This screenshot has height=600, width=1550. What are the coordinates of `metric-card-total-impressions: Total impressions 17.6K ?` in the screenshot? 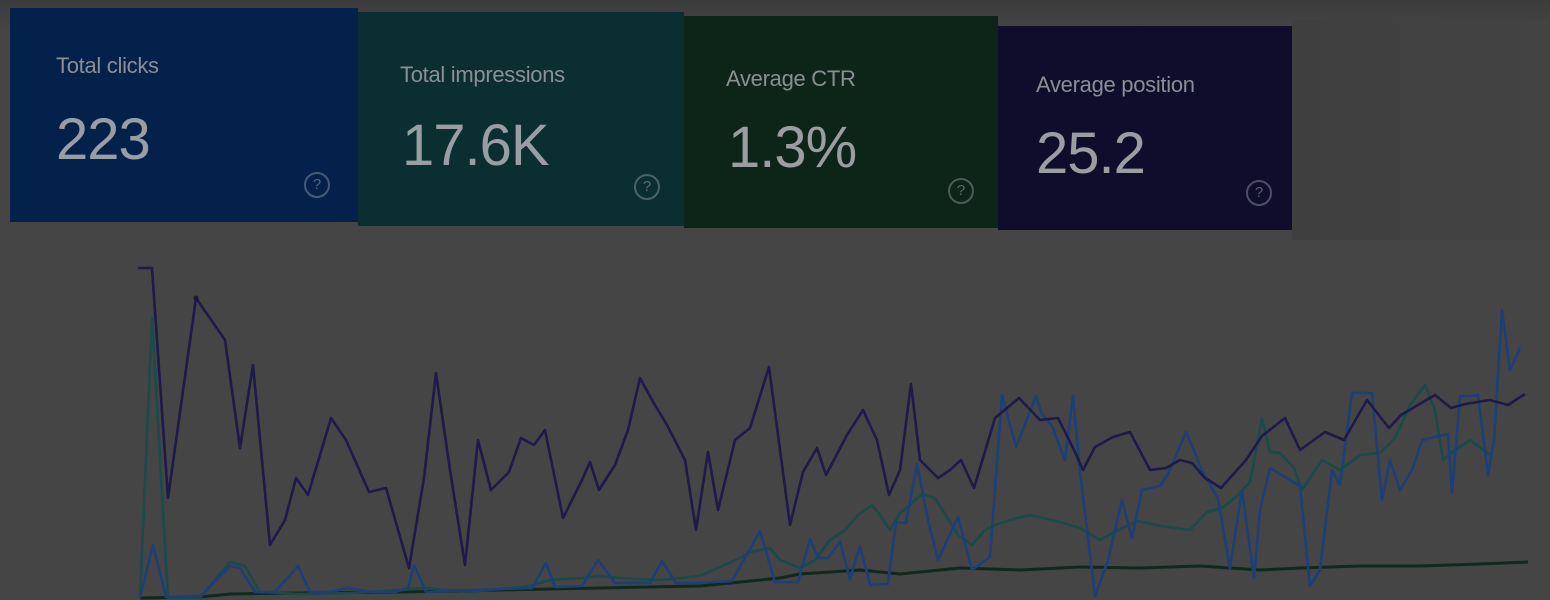 It's located at (521, 119).